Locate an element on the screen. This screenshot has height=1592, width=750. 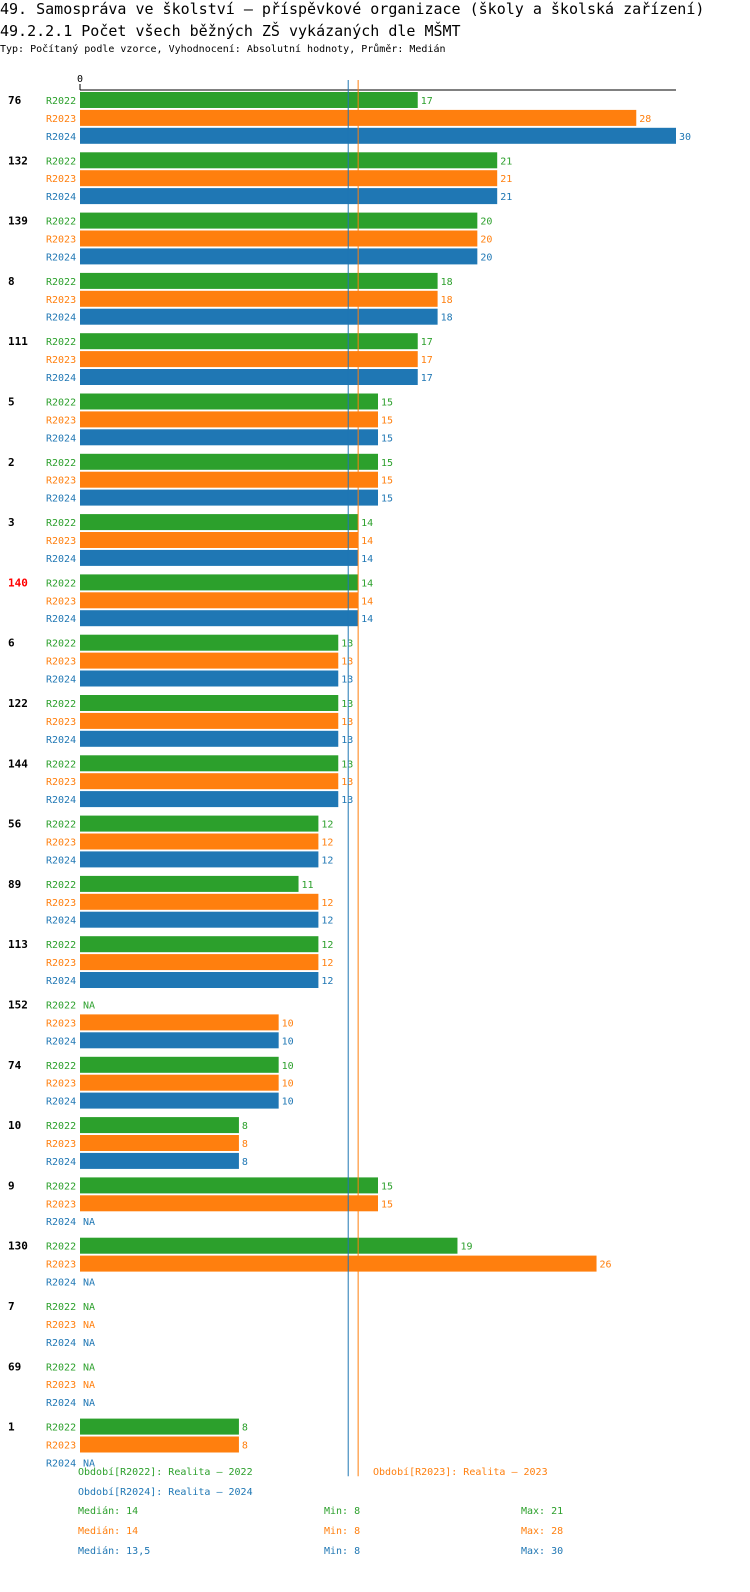
group-label: 140 is located at coordinates (18, 582).